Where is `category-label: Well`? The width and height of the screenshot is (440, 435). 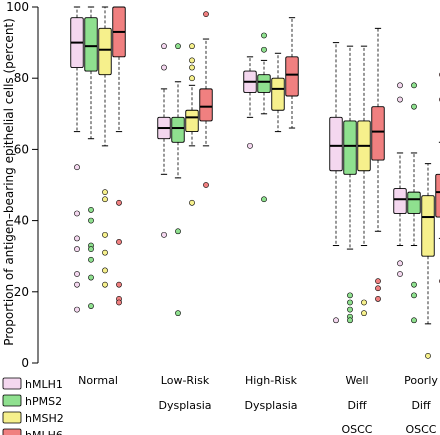
category-label: Well is located at coordinates (356, 380).